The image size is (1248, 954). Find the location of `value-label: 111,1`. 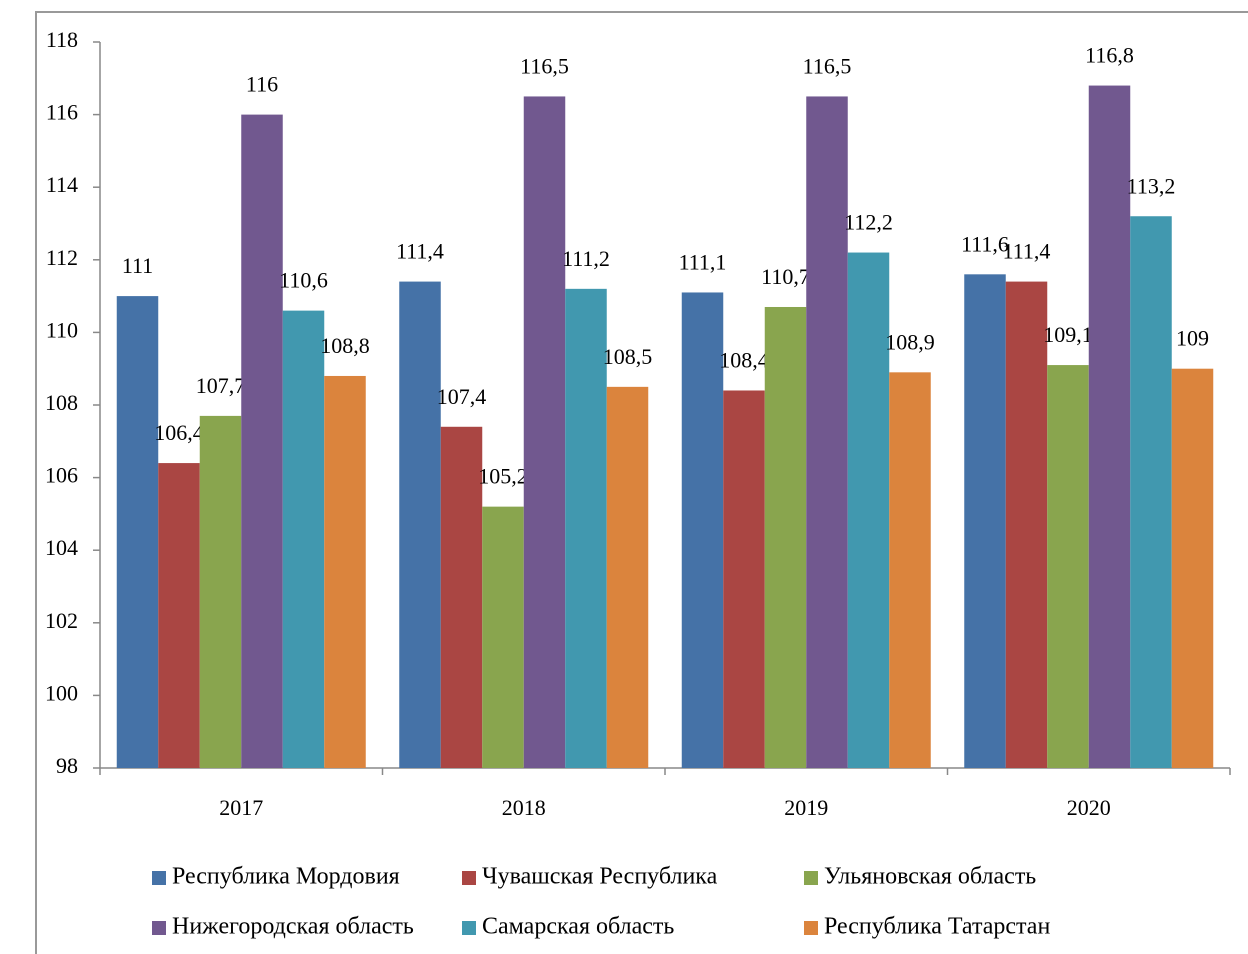

value-label: 111,1 is located at coordinates (703, 262).